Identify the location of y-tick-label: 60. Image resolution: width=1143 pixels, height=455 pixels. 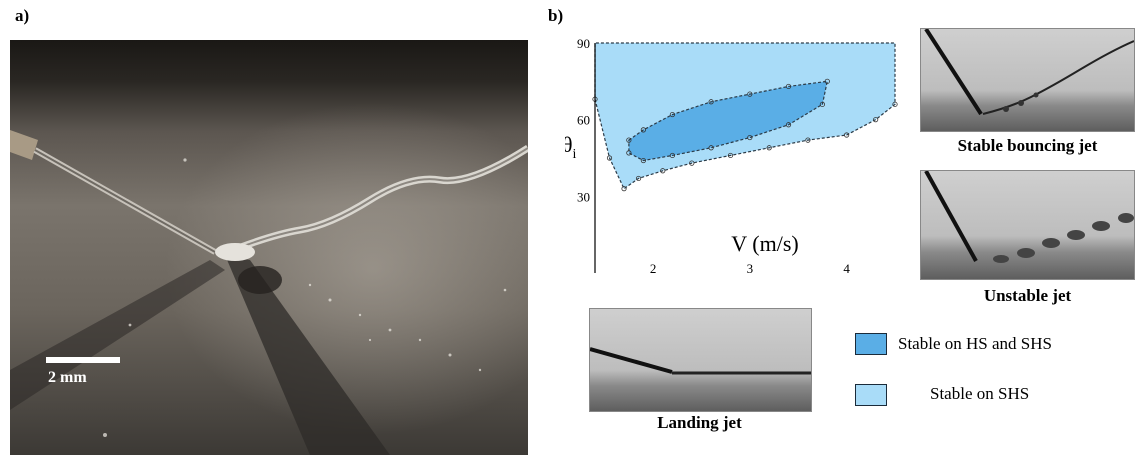
(583, 120).